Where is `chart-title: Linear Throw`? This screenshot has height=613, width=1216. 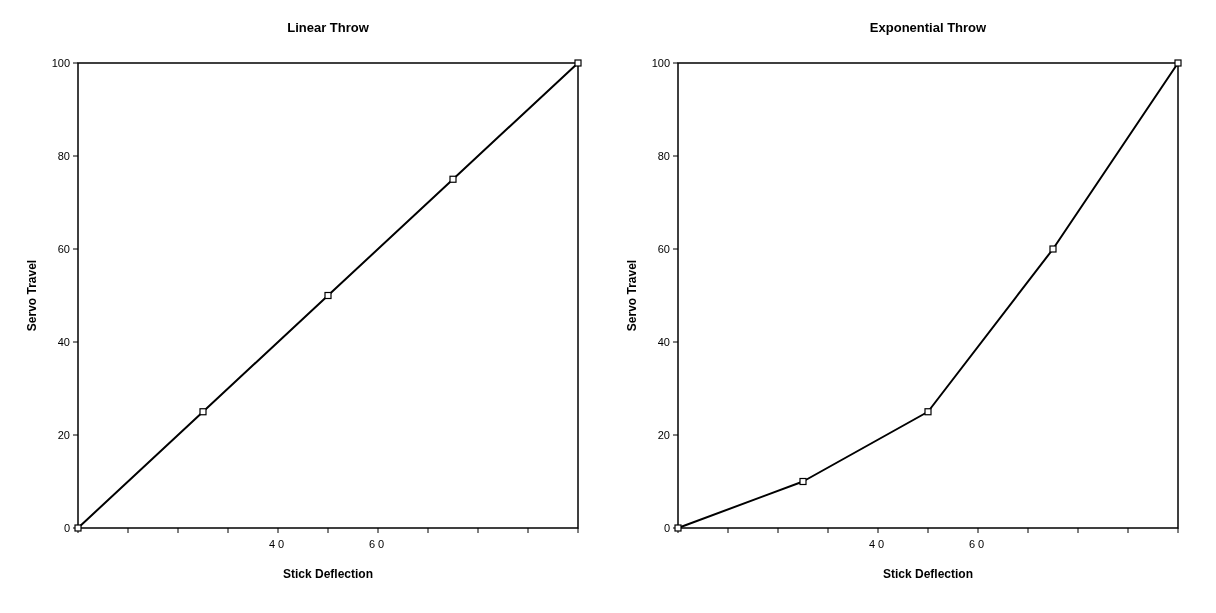 chart-title: Linear Throw is located at coordinates (328, 27).